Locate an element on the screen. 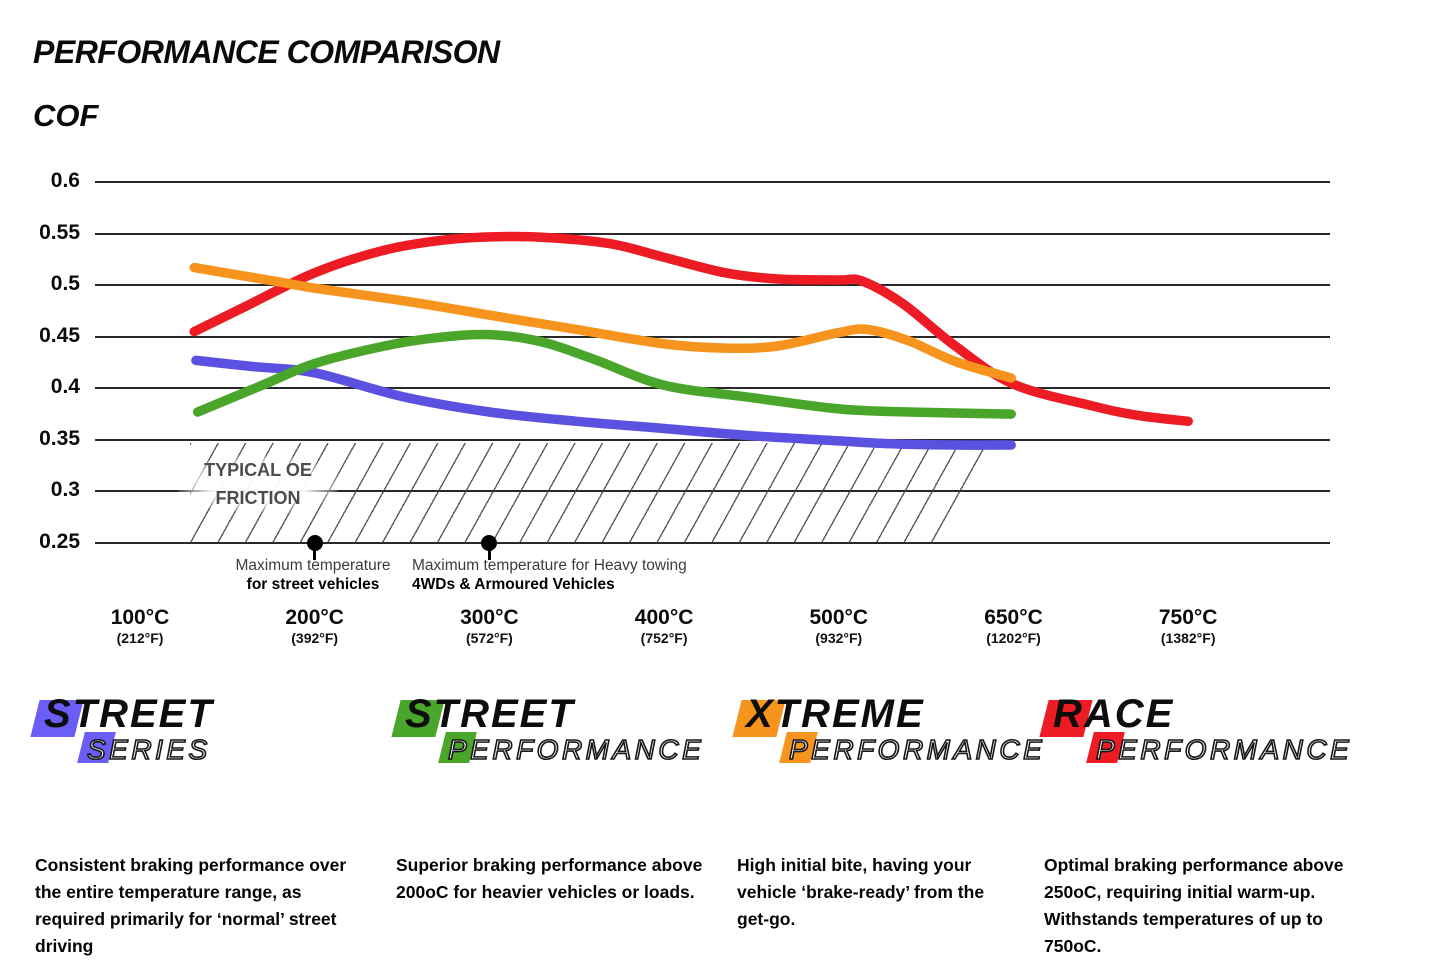  series-race-performance is located at coordinates (691, 329).